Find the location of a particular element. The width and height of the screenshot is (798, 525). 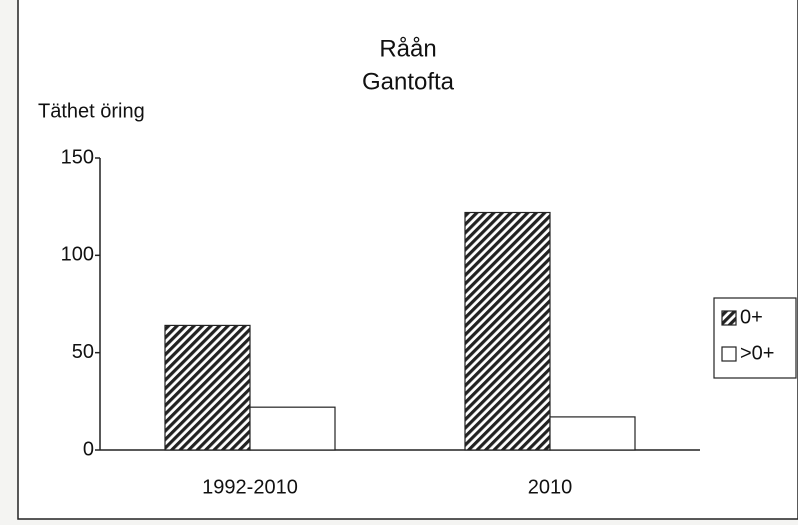

chart-title: Råån is located at coordinates (407, 48).